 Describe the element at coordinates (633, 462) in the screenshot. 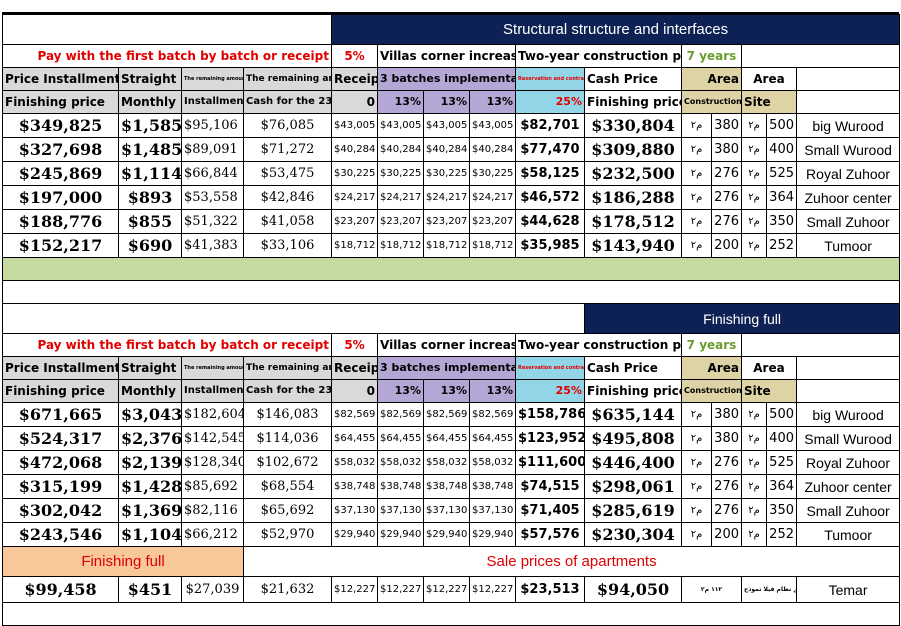

I see `cash-price: $446,400` at that location.